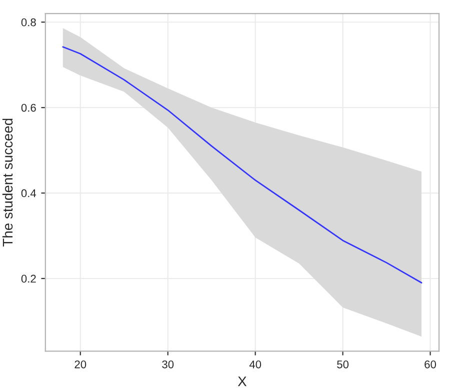 This screenshot has height=388, width=454. I want to click on y-tick-label: 0.6, so click(28, 108).